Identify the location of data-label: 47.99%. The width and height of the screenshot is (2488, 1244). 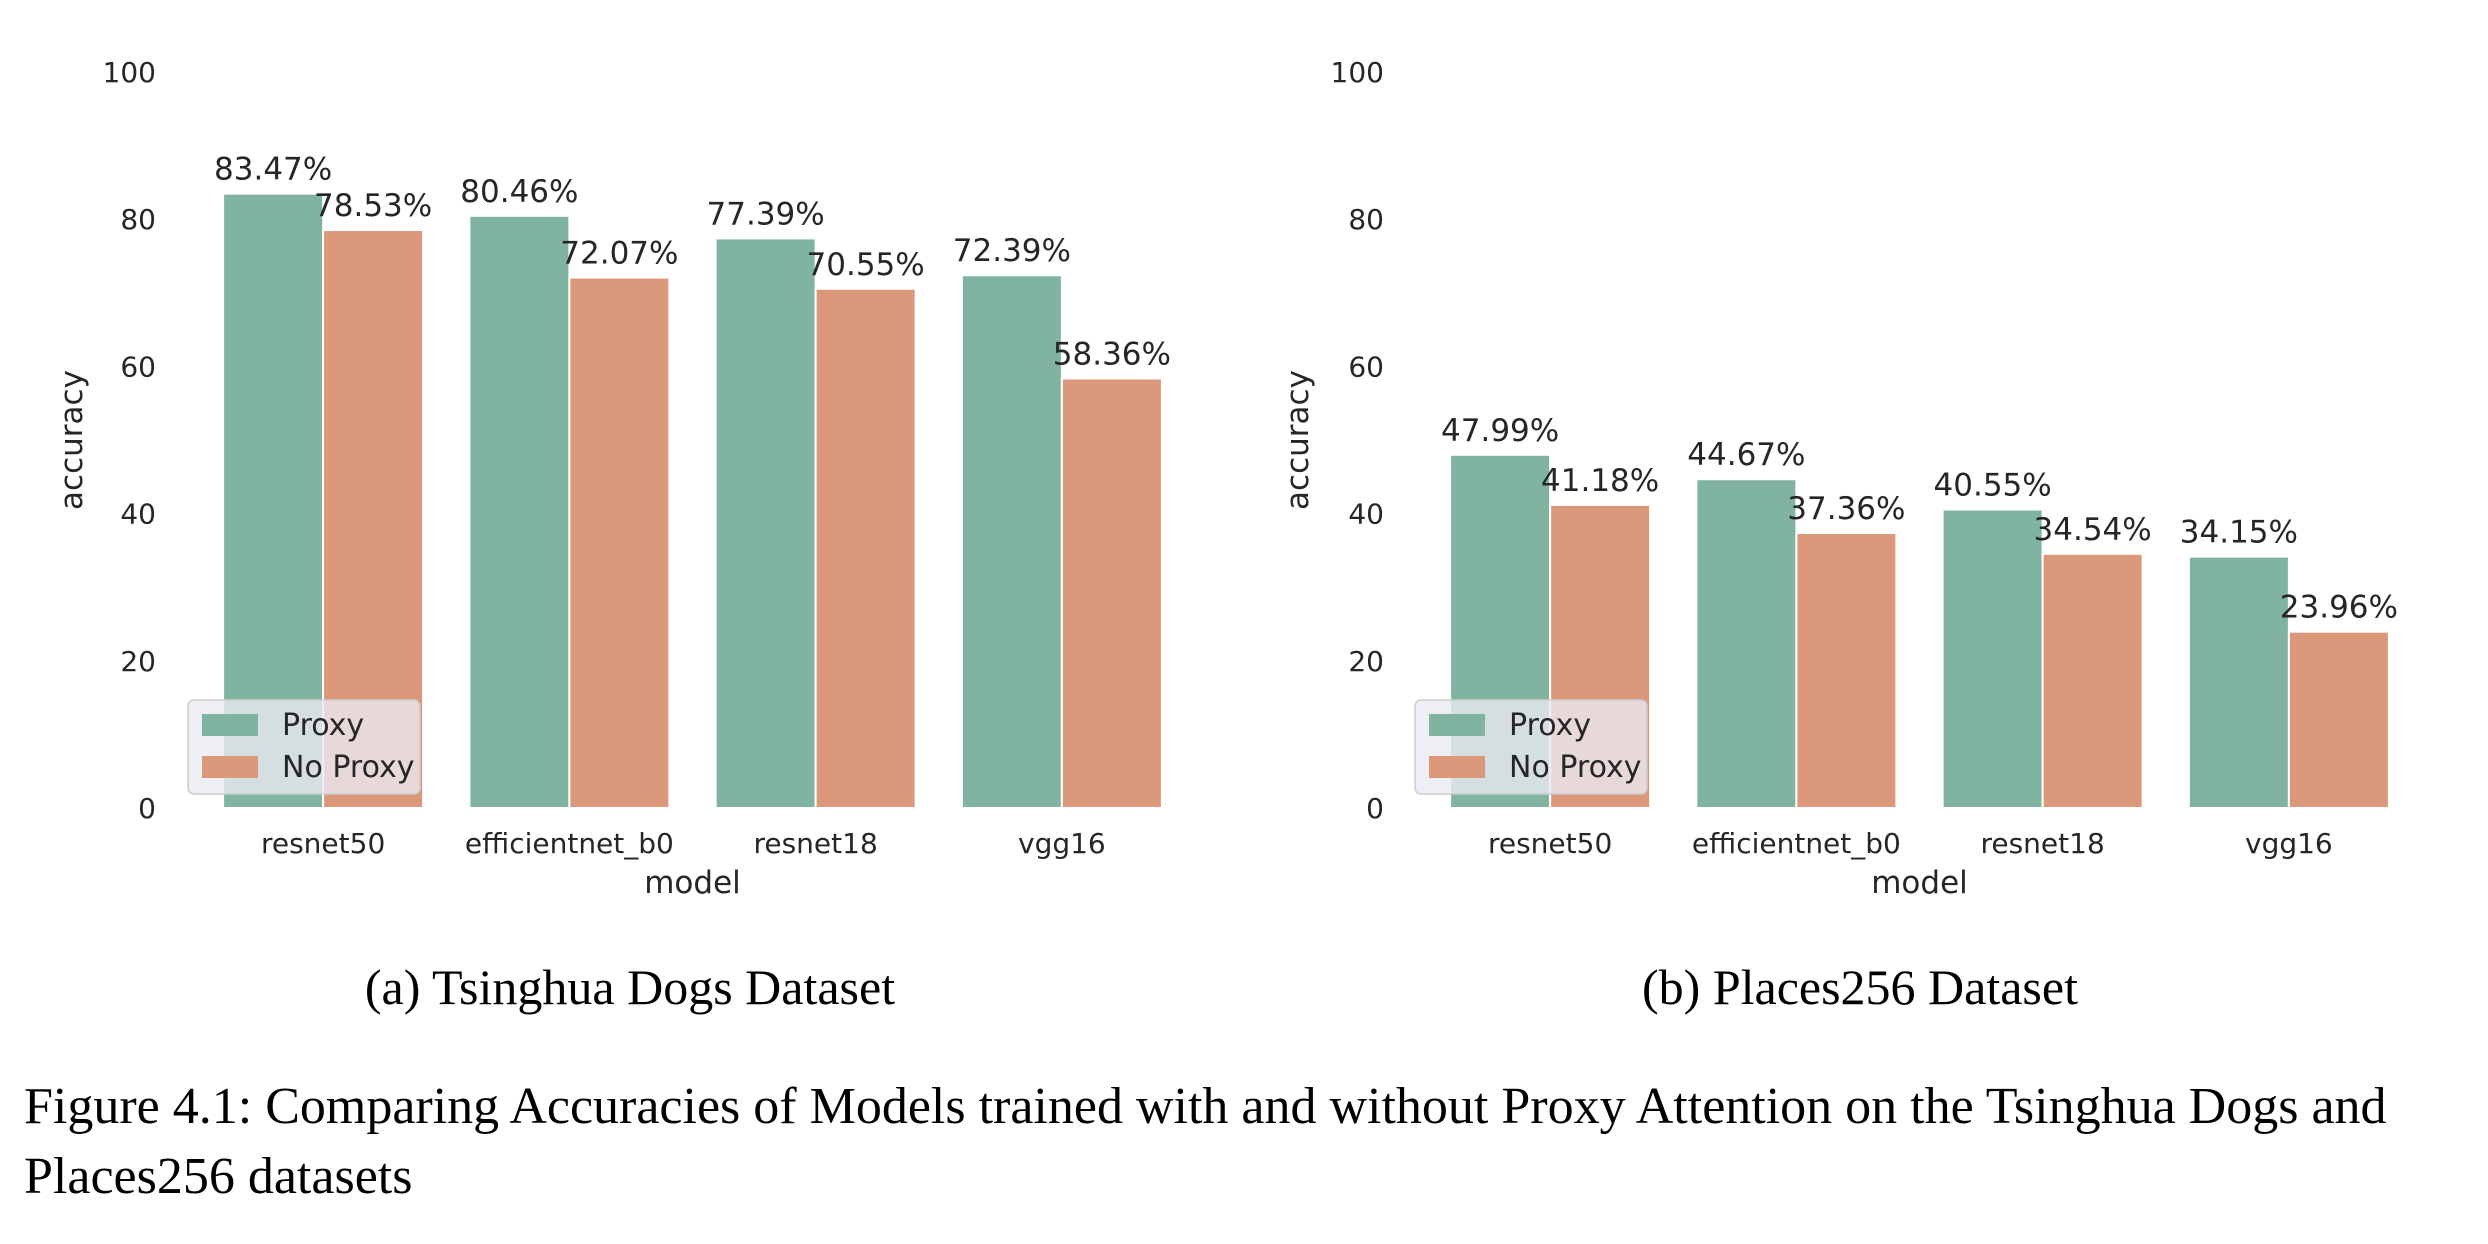
(1500, 431).